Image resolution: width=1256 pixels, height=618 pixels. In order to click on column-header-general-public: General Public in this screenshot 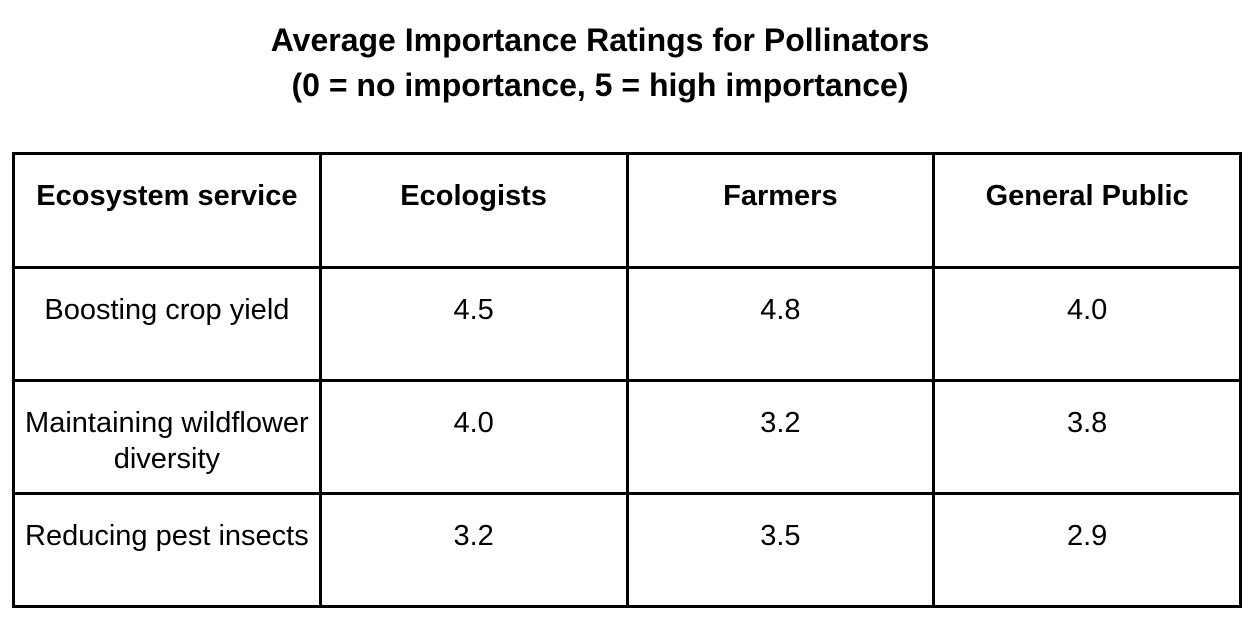, I will do `click(1087, 210)`.